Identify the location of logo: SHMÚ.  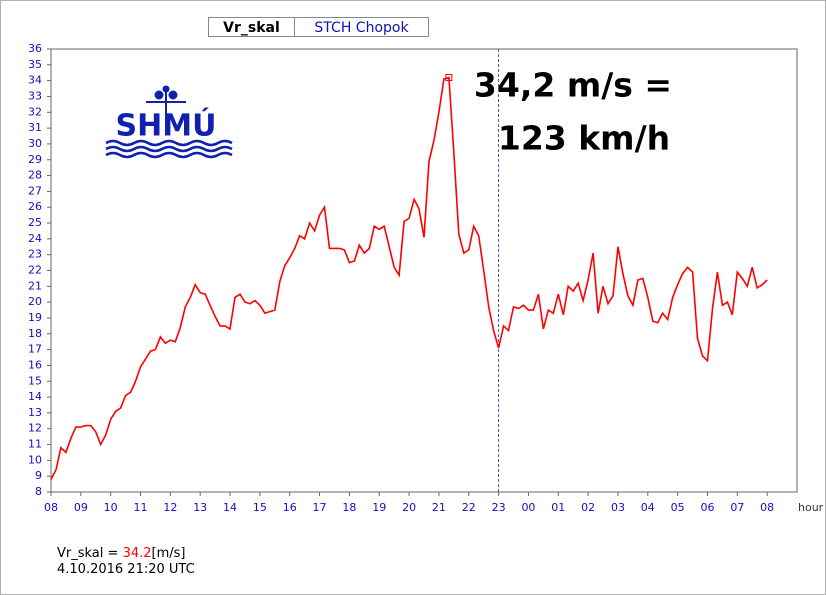
(169, 122).